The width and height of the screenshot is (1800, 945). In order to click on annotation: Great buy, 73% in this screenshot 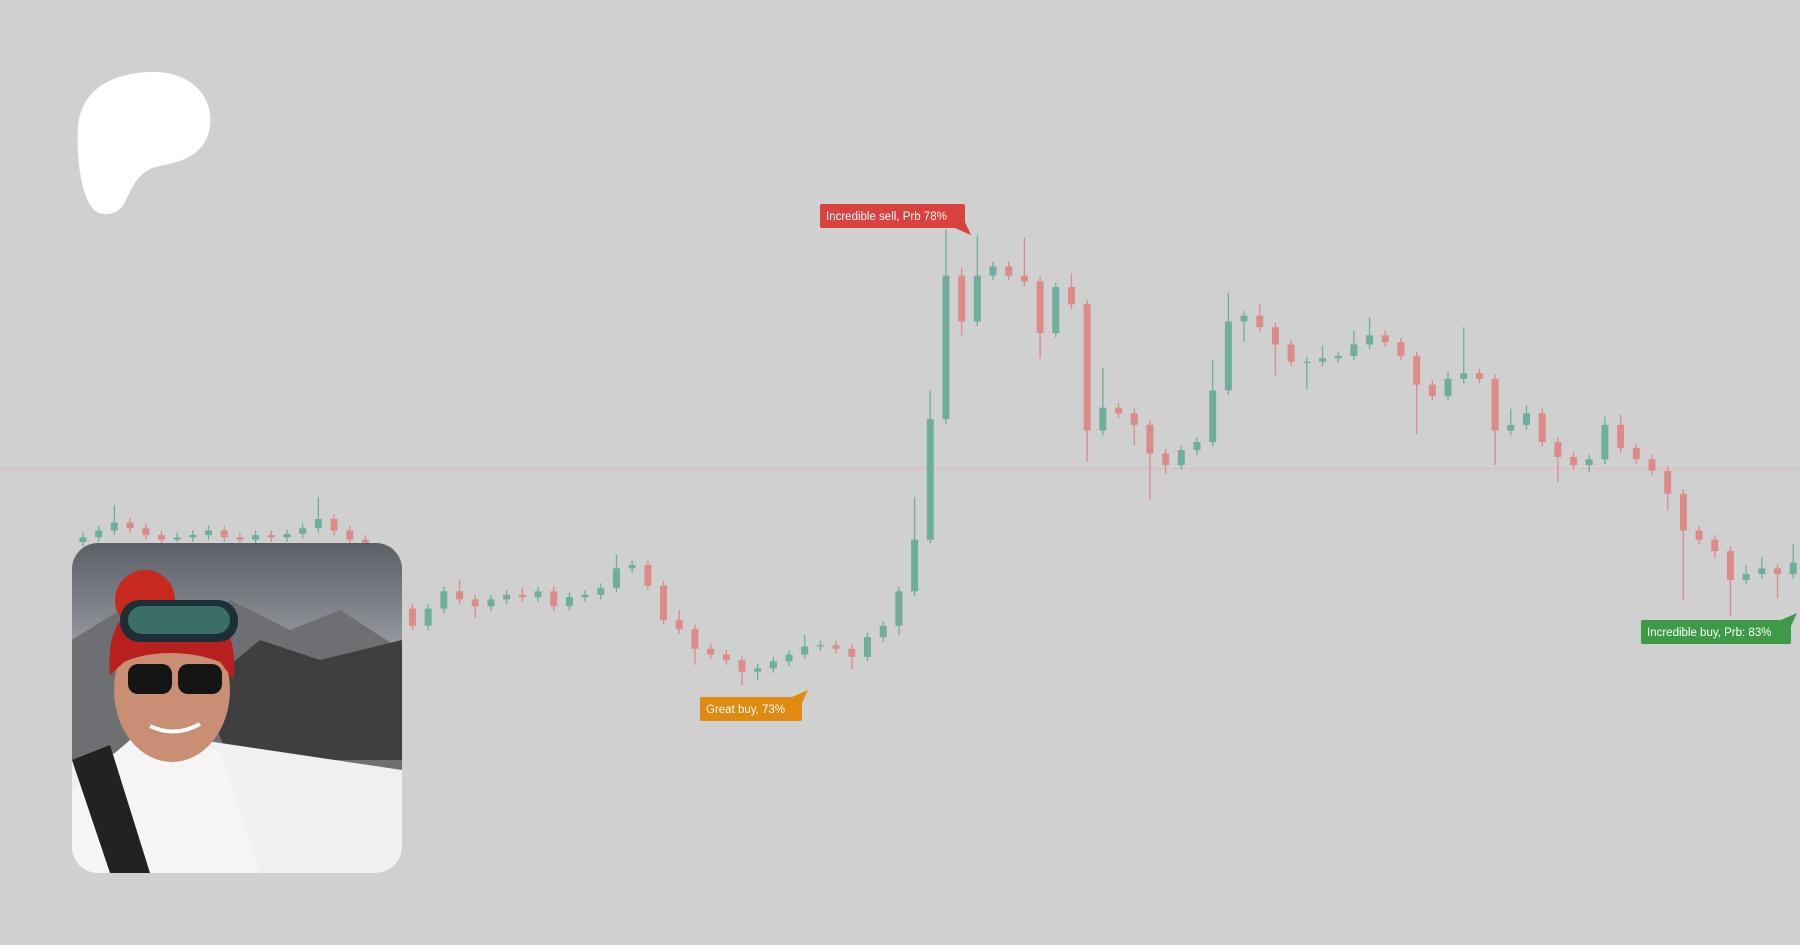, I will do `click(754, 705)`.